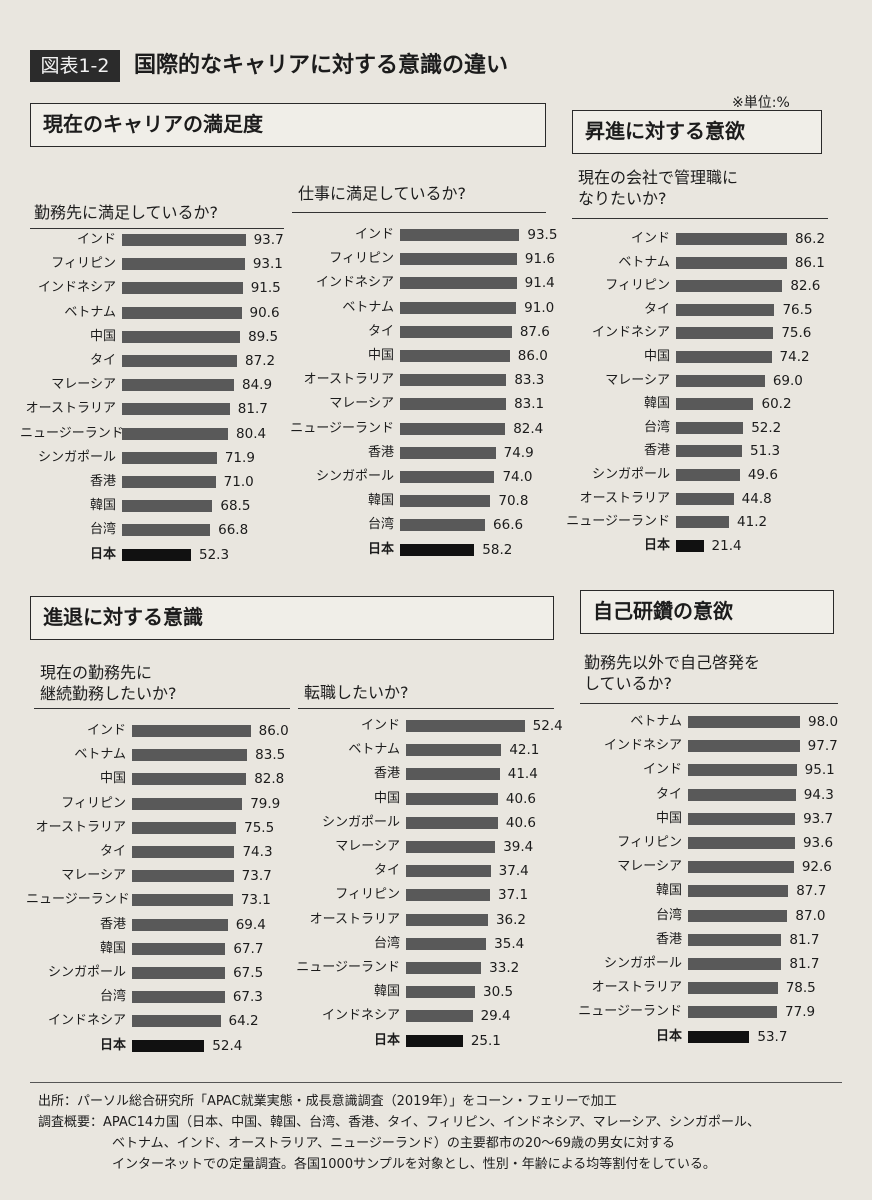  Describe the element at coordinates (386, 871) in the screenshot. I see `bar-category-label: タイ` at that location.